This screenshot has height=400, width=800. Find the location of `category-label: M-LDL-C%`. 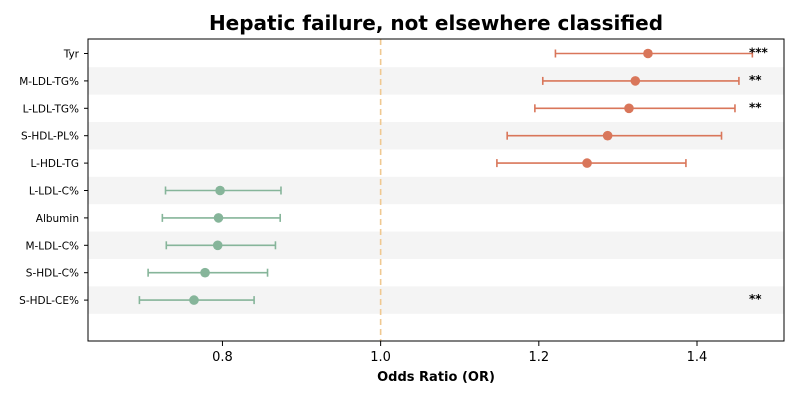

category-label: M-LDL-C% is located at coordinates (52, 246).